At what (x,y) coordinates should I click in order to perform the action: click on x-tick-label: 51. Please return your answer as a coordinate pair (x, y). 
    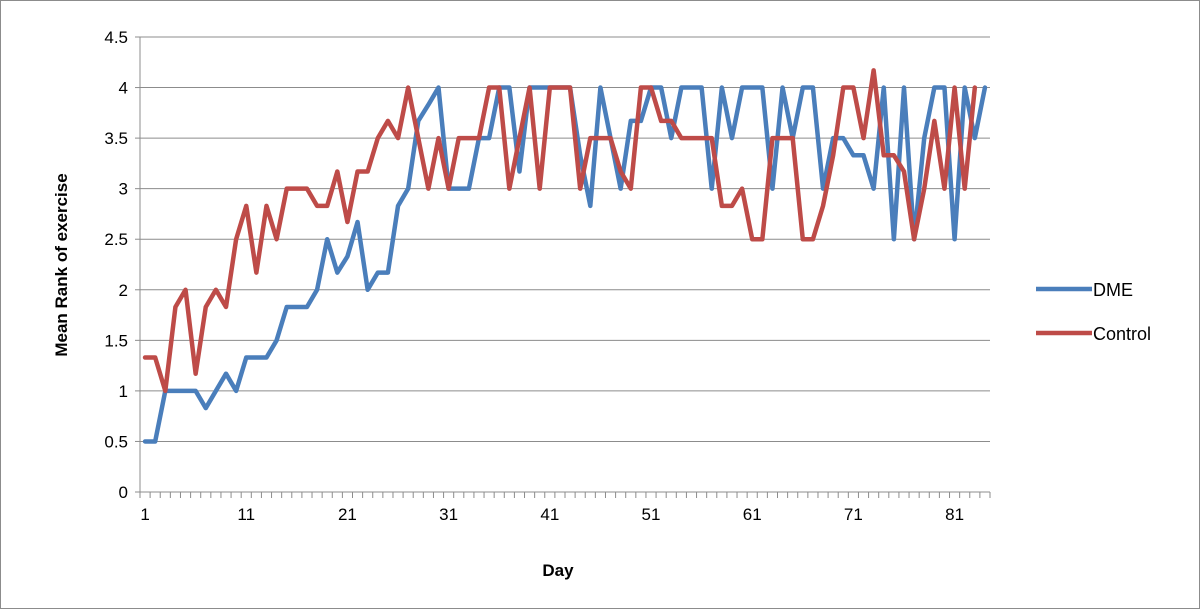
    Looking at the image, I should click on (651, 514).